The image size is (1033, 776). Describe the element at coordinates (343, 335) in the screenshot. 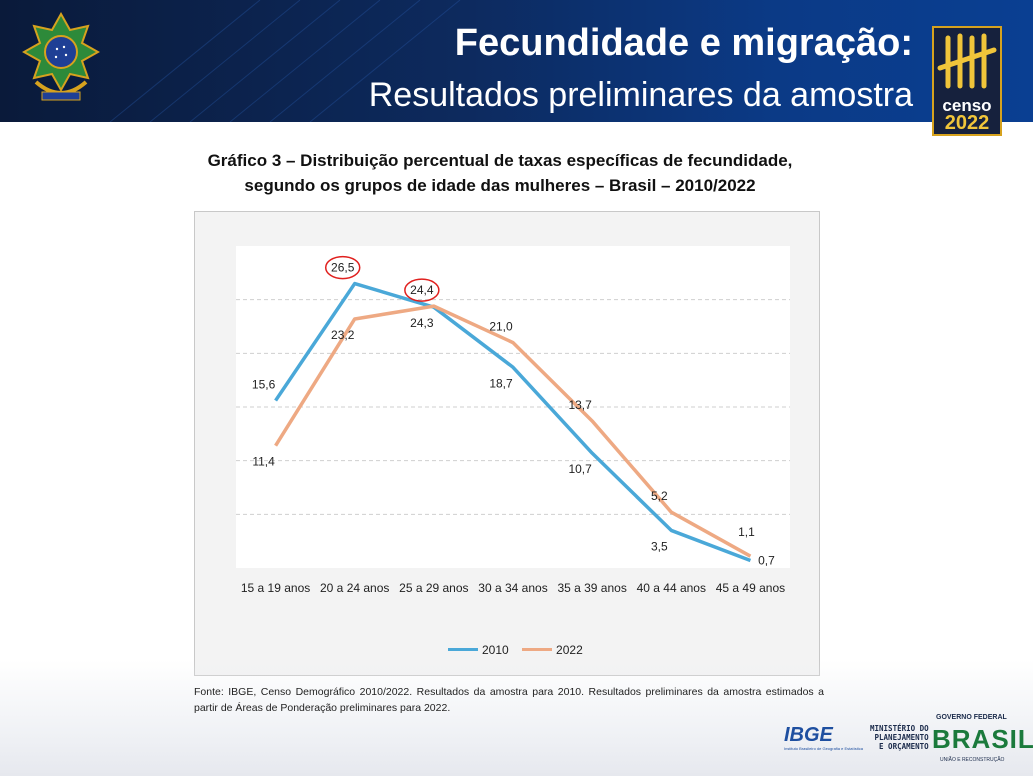

I see `data-label: 23,2` at that location.